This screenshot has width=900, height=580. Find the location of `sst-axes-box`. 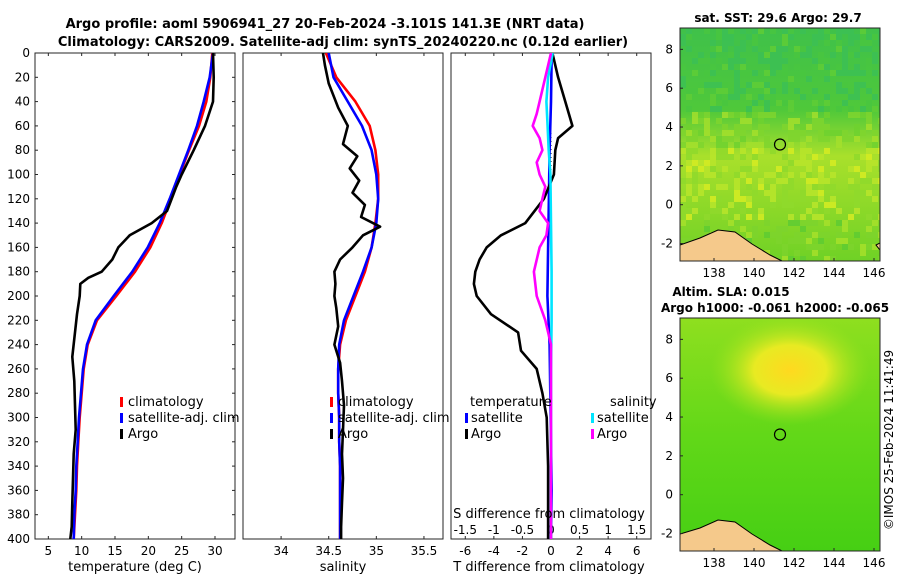

sst-axes-box is located at coordinates (780, 144).